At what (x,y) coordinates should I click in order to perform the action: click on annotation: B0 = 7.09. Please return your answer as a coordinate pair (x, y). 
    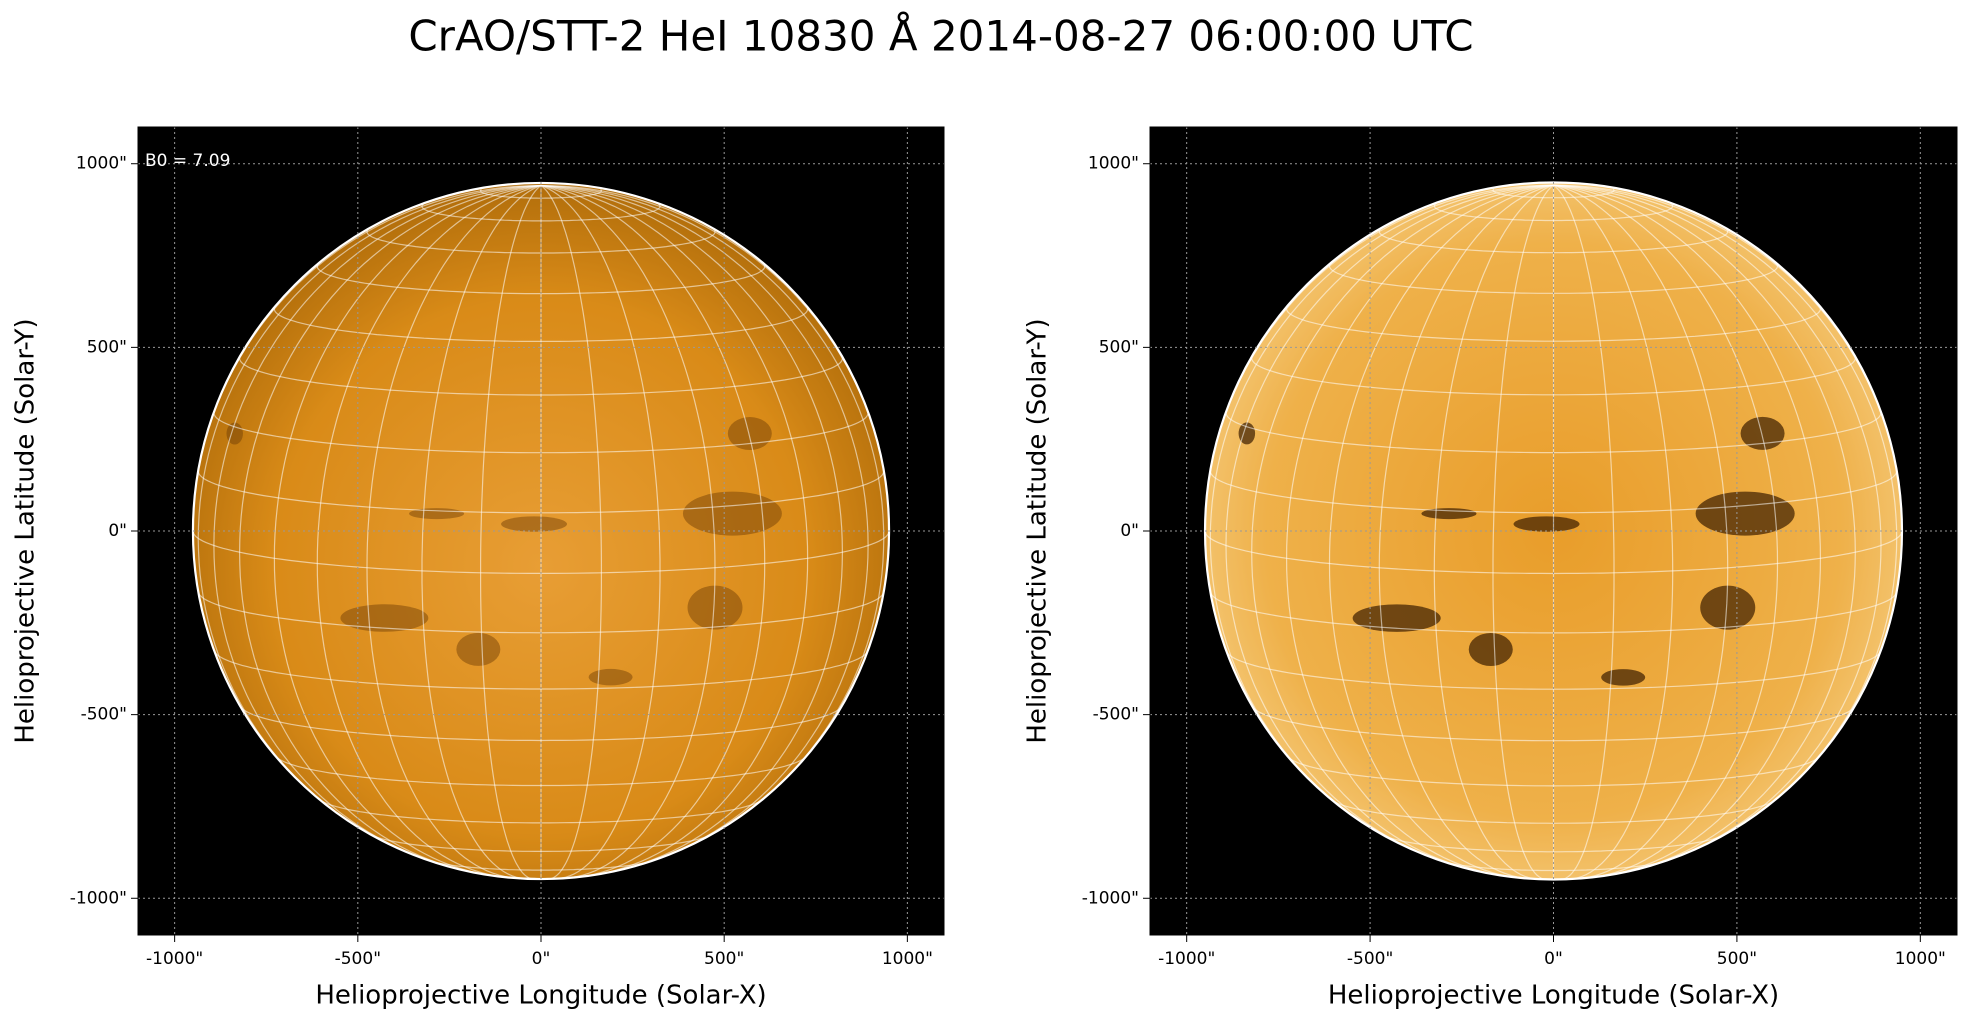
    Looking at the image, I should click on (187, 161).